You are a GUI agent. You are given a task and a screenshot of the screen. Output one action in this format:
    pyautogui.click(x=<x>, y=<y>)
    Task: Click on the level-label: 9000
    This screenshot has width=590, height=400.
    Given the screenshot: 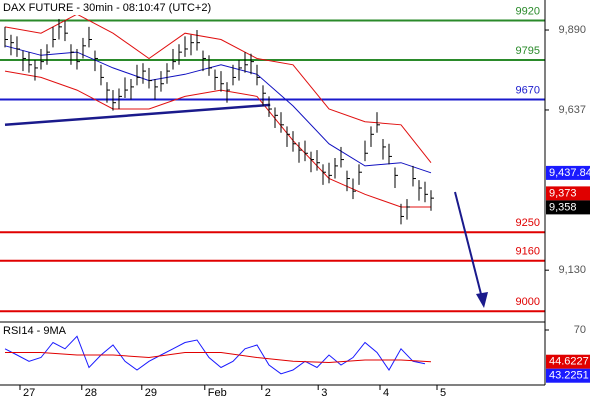 What is the action you would take?
    pyautogui.click(x=528, y=302)
    